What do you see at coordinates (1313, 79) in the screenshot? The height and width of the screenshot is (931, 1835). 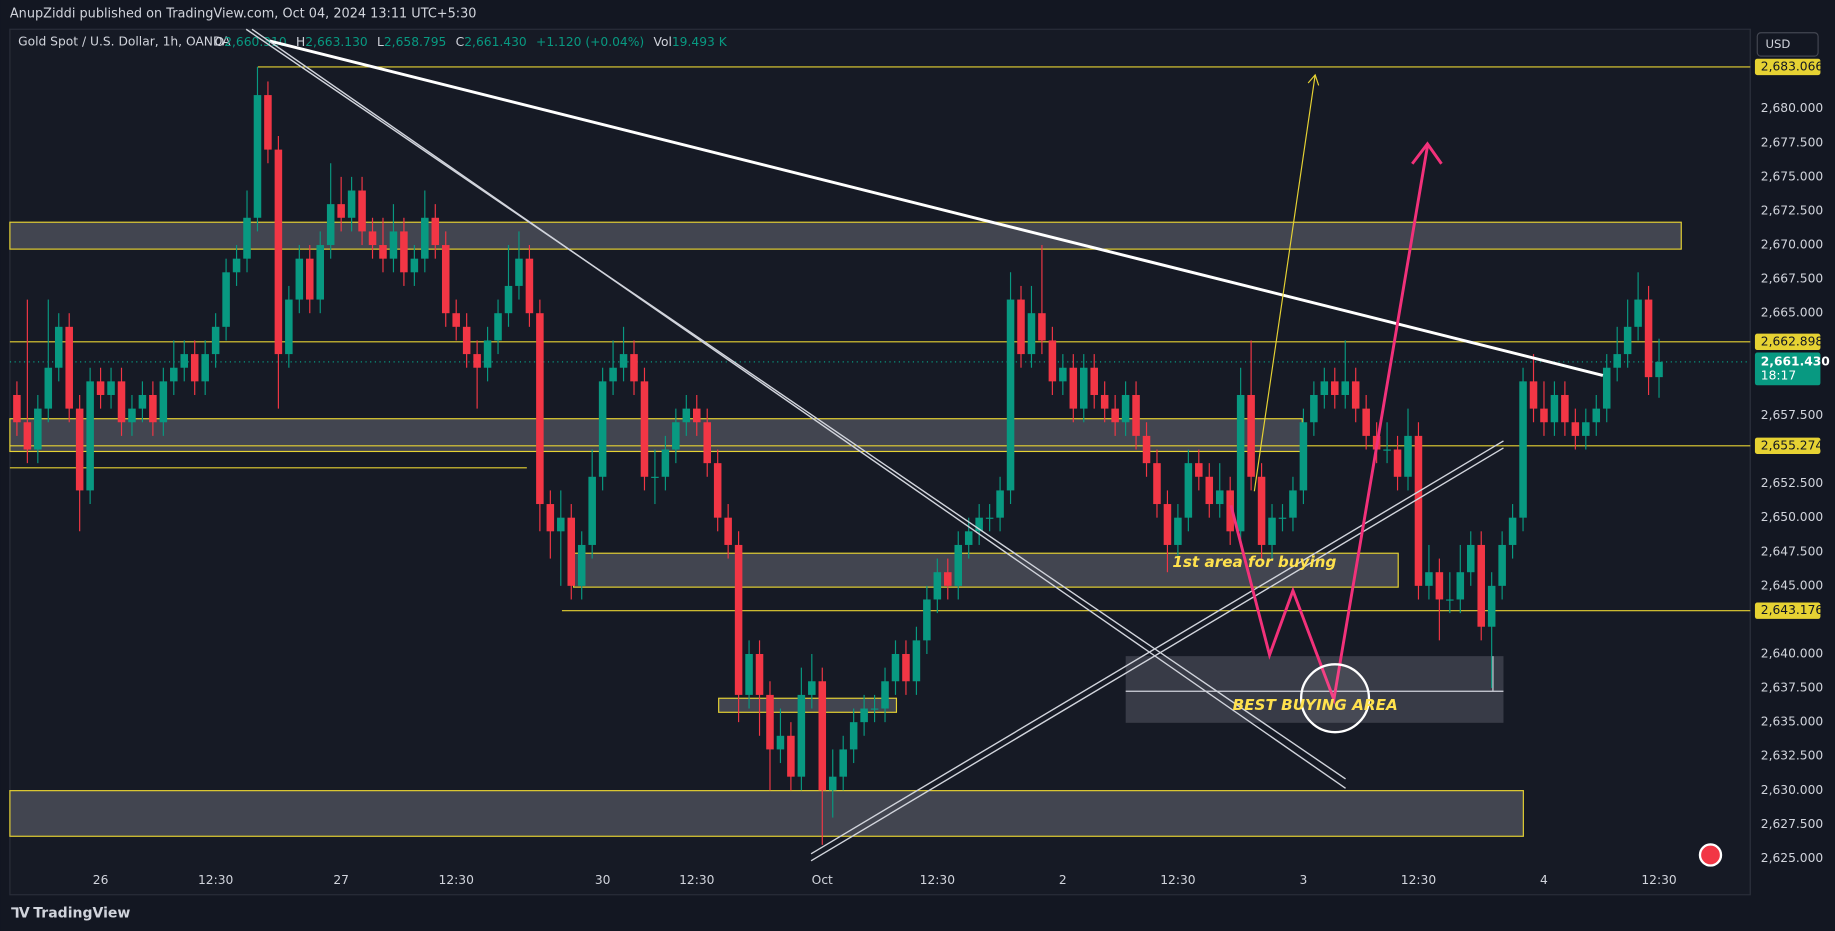 I see `arrow-head` at bounding box center [1313, 79].